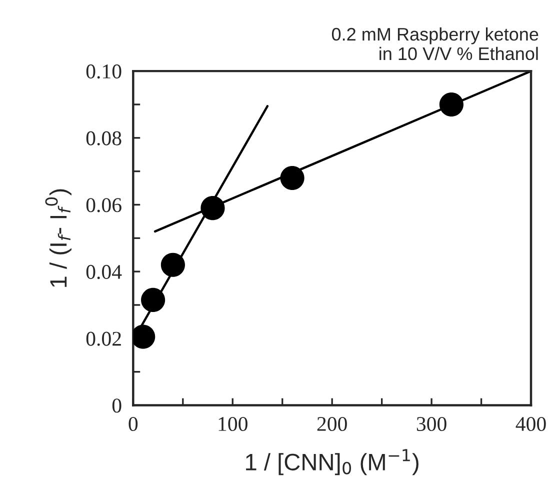  What do you see at coordinates (435, 43) in the screenshot?
I see `chart-title: 0.2 mM Raspberry ketone in 10 V/V % Ethanol` at bounding box center [435, 43].